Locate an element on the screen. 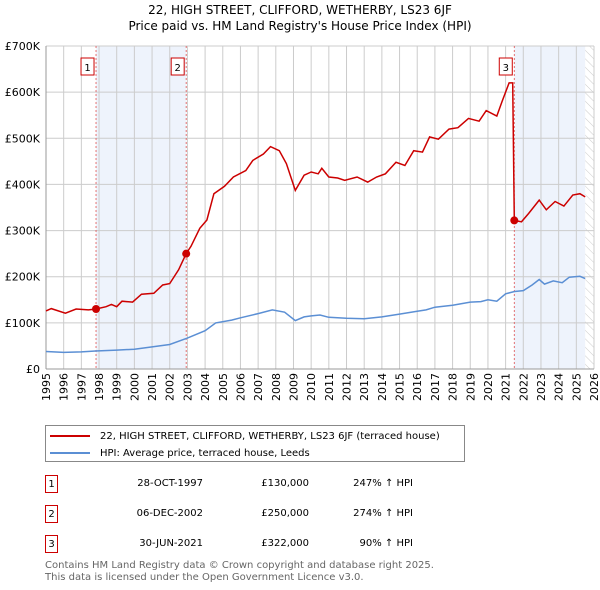 This screenshot has height=590, width=600. x-tick-label: 1995 is located at coordinates (46, 387).